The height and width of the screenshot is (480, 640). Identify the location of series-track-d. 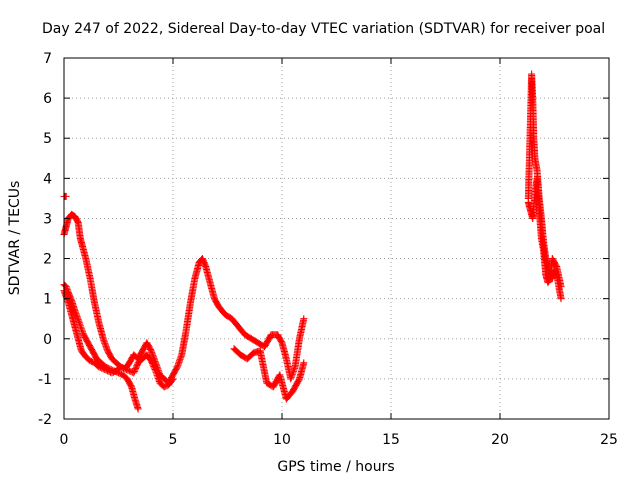
(65, 196).